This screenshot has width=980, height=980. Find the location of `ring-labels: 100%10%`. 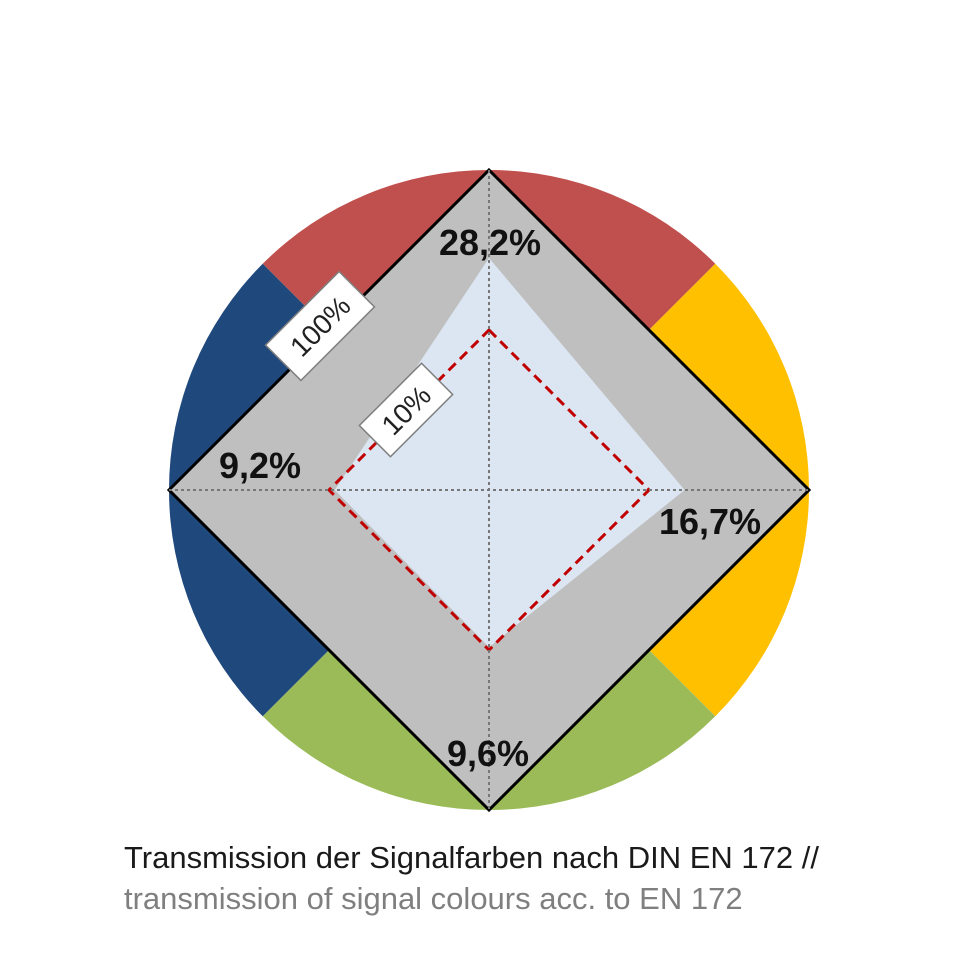

ring-labels: 100%10% is located at coordinates (359, 364).